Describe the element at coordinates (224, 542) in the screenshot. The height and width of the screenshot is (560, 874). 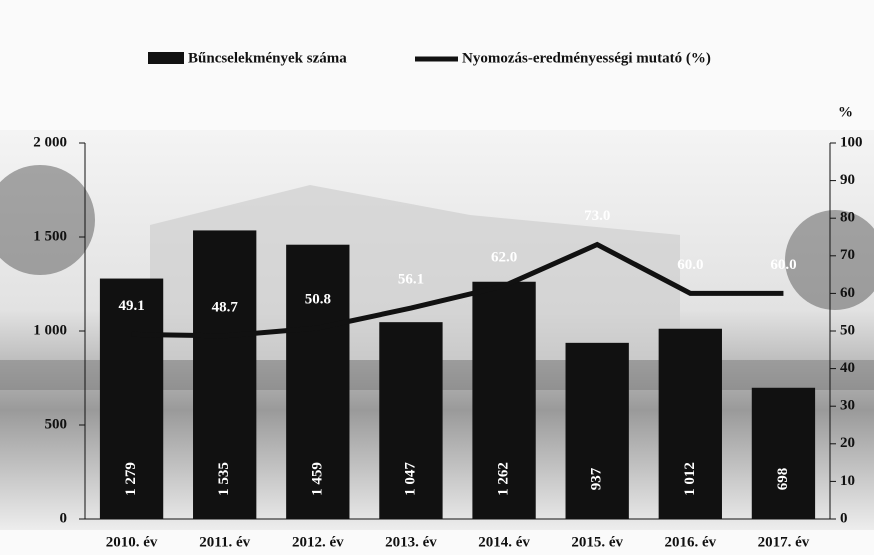
I see `x-tick-label: 2011. év` at that location.